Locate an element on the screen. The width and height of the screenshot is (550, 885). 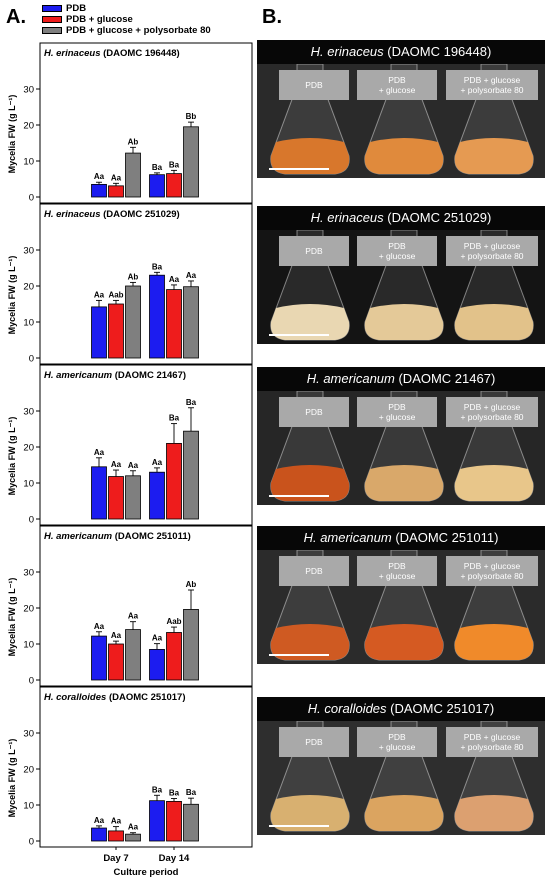
legend-label-glucose: PDB + glucose is located at coordinates (99, 19).